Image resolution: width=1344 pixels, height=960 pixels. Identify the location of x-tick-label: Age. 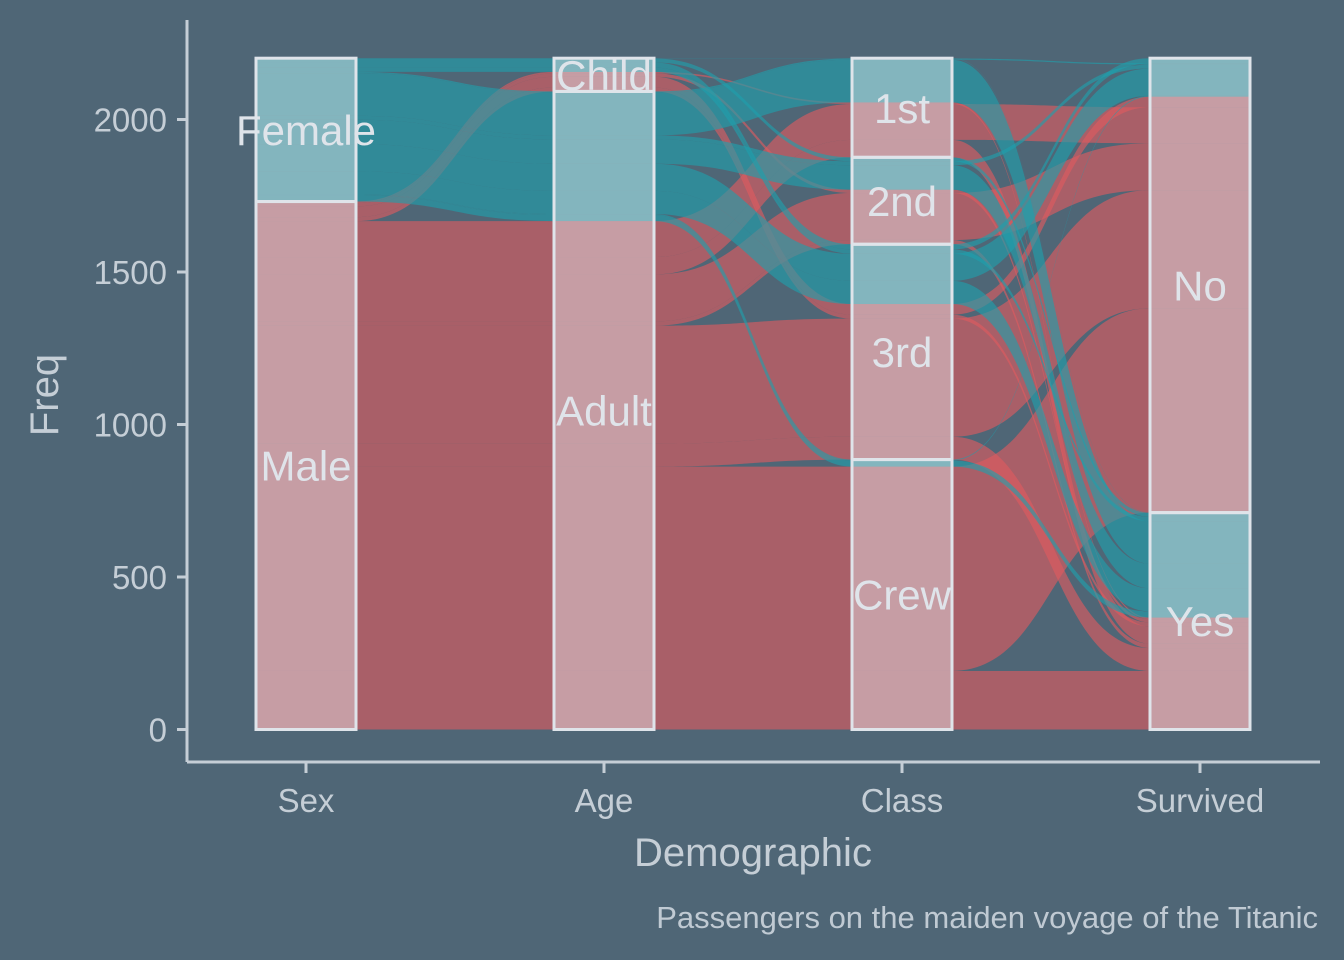
(604, 800).